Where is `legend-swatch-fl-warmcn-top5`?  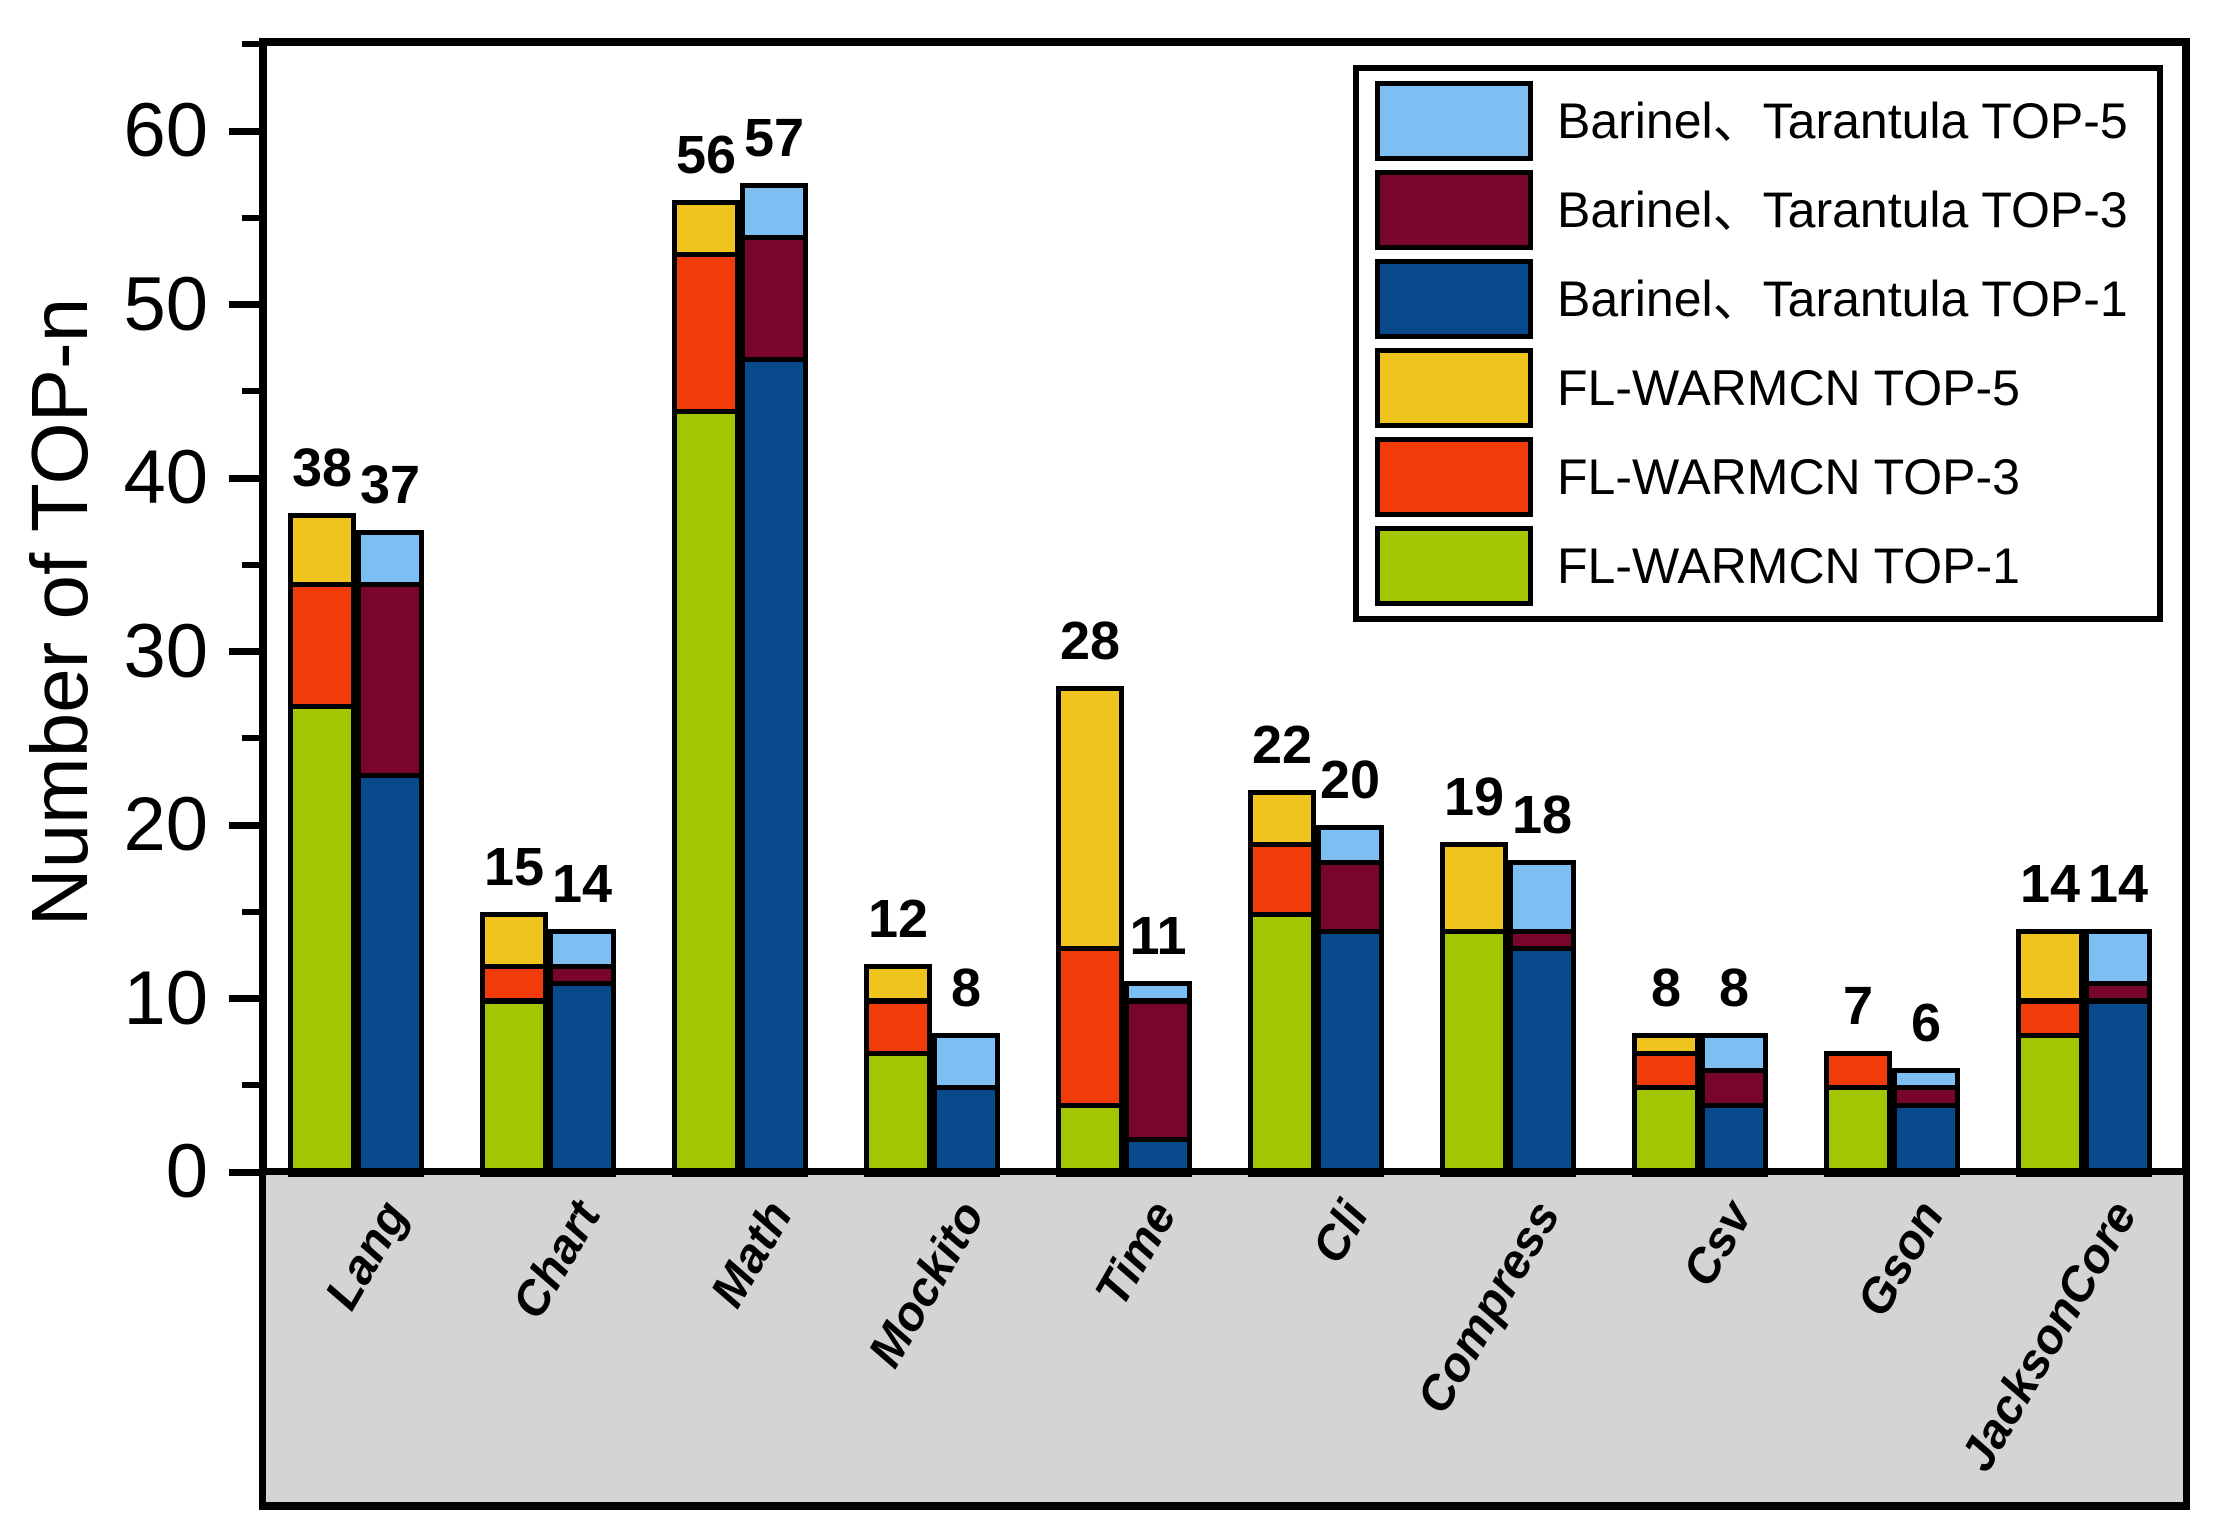 legend-swatch-fl-warmcn-top5 is located at coordinates (1454, 388).